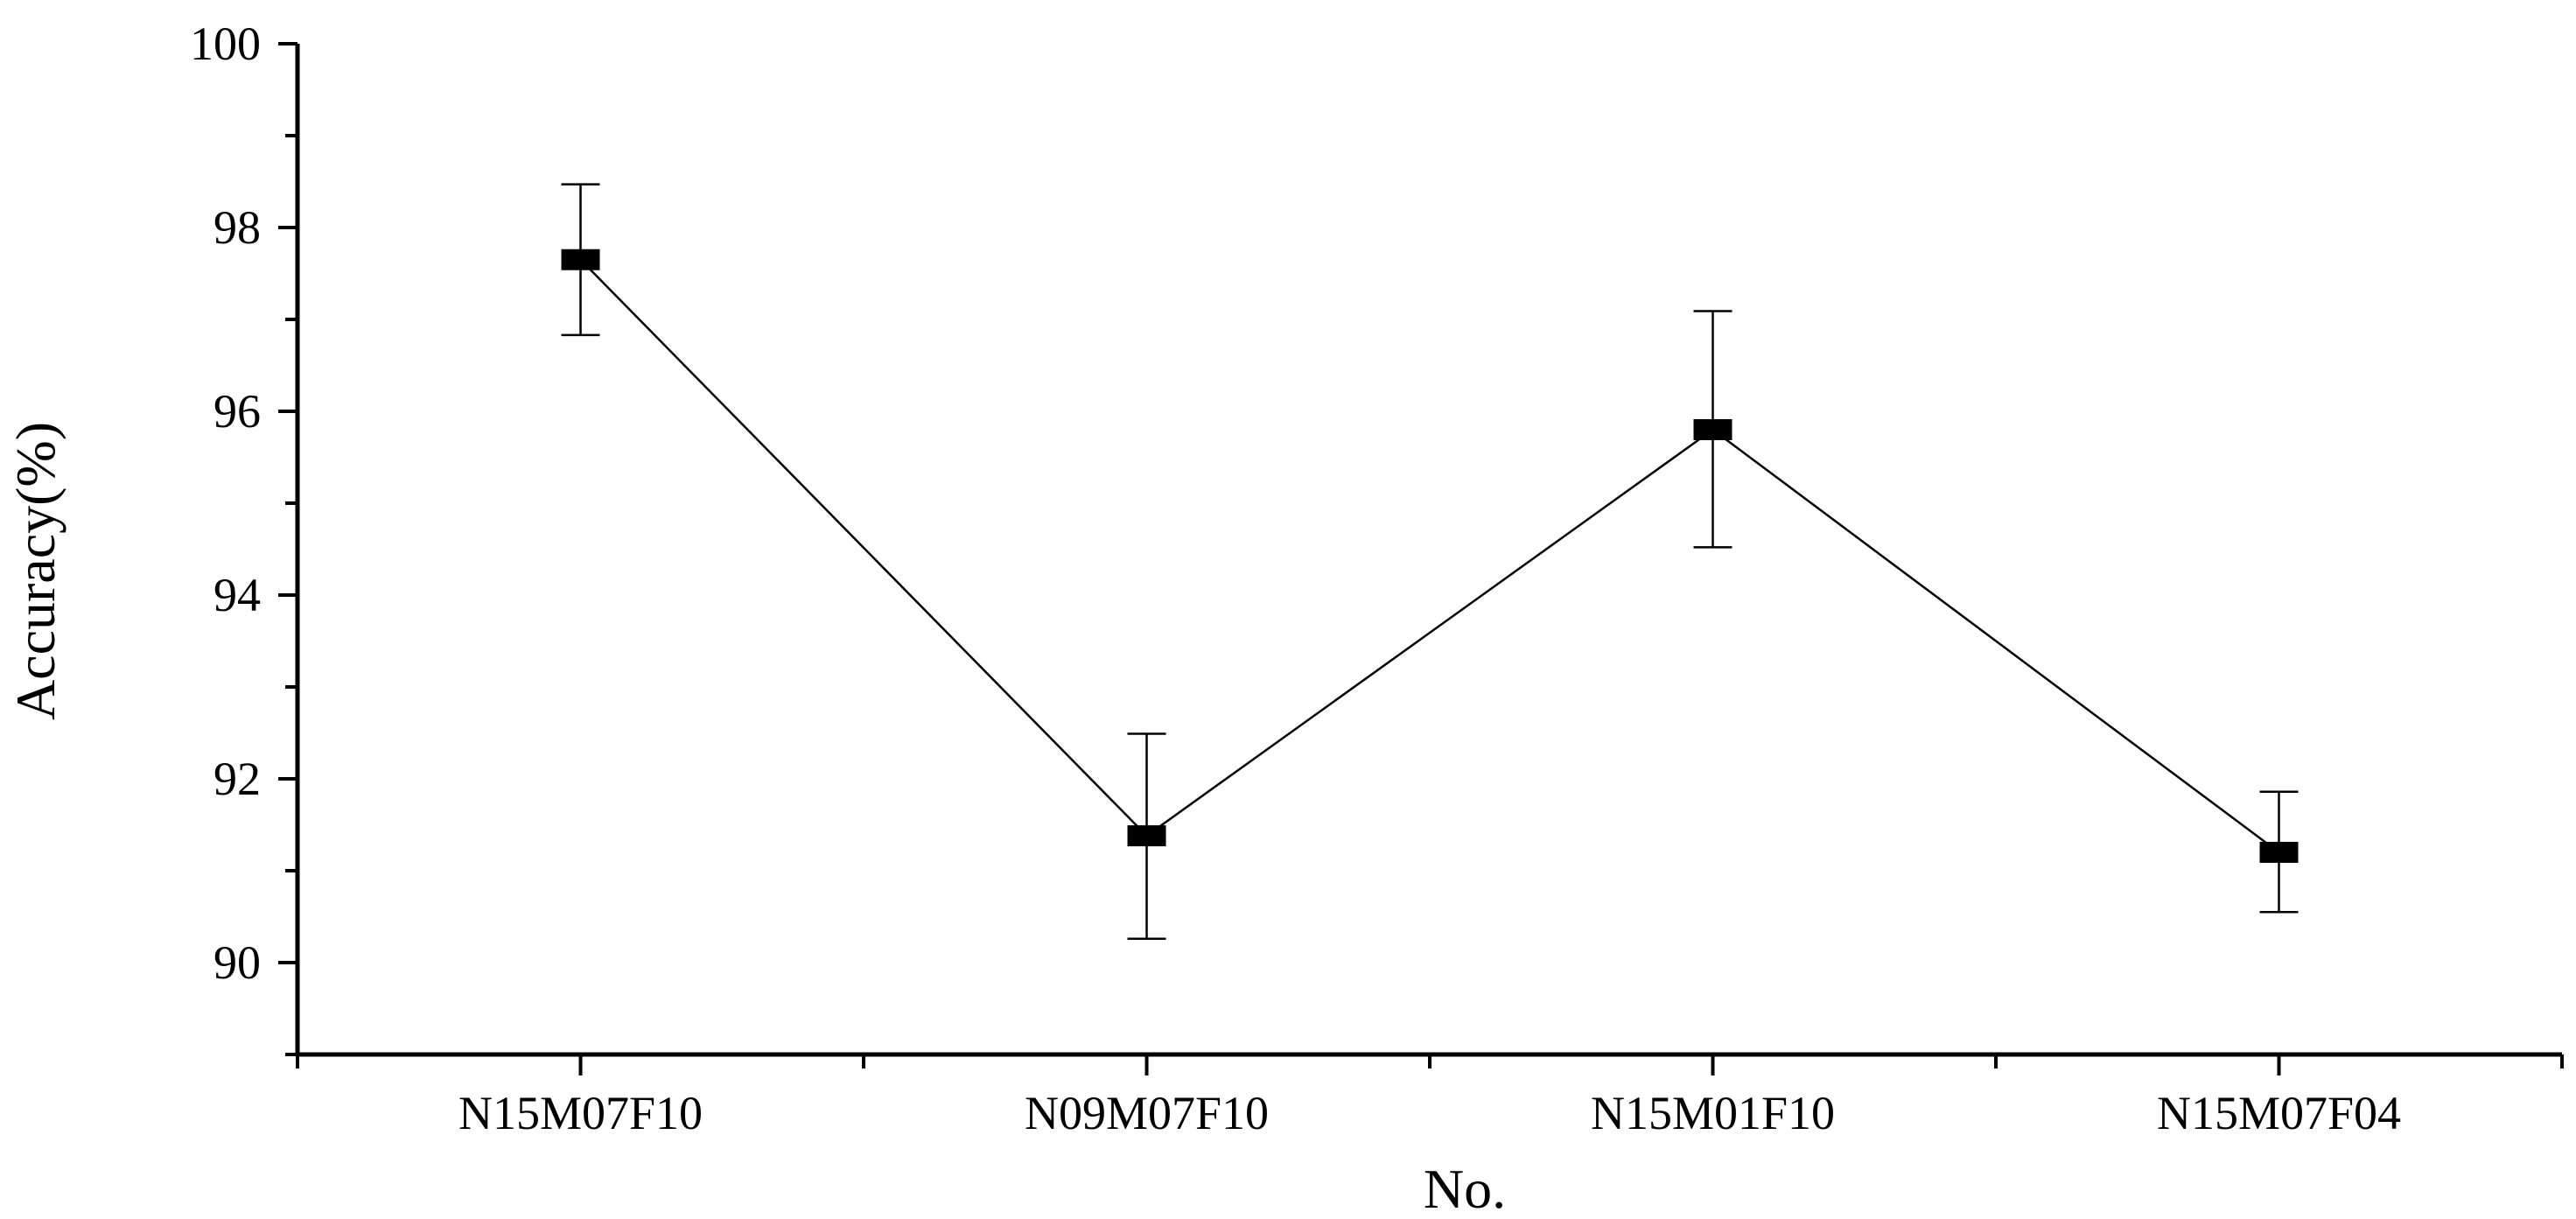 The image size is (2576, 1219). What do you see at coordinates (237, 962) in the screenshot?
I see `y-tick-label: 90` at bounding box center [237, 962].